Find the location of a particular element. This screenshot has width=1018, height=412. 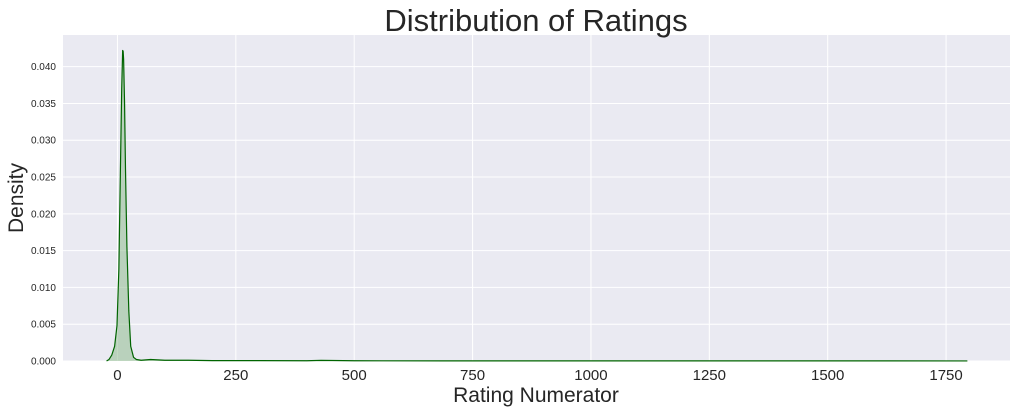

y-tick-label: 0.020 is located at coordinates (43, 214).